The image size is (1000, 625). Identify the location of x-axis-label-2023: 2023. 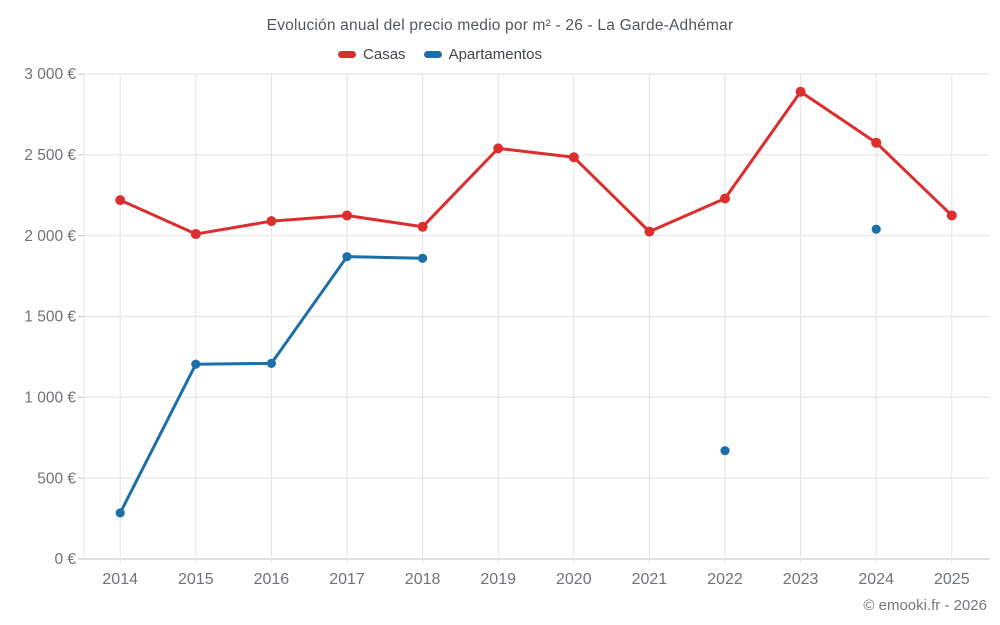
(801, 579).